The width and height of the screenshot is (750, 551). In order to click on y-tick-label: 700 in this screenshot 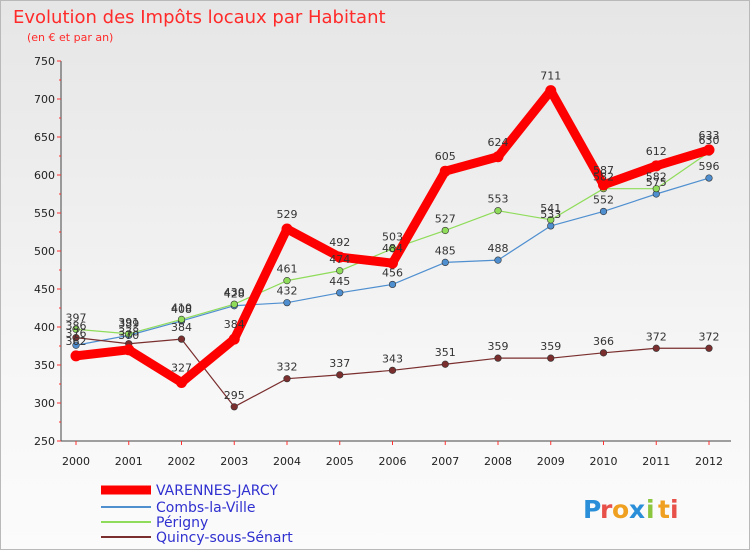, I will do `click(44, 99)`.